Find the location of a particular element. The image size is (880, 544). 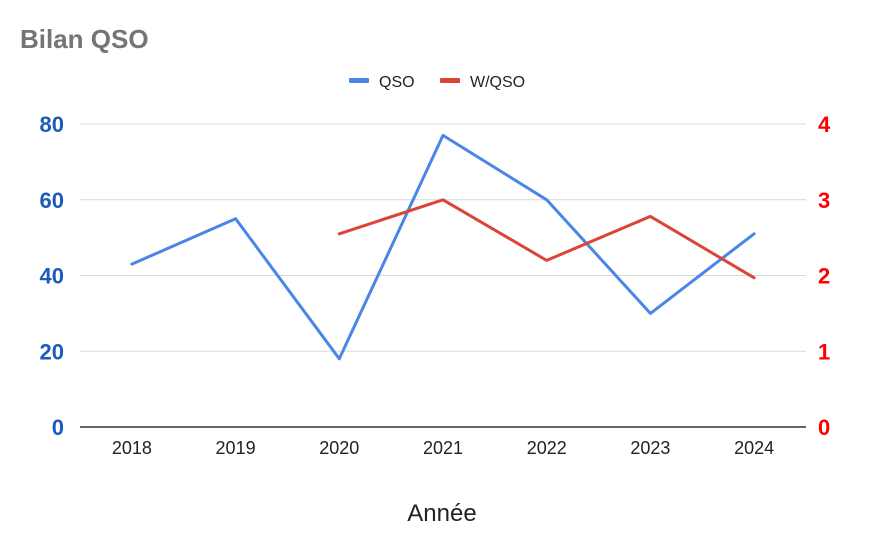

x-tick-label: 2018 is located at coordinates (132, 448).